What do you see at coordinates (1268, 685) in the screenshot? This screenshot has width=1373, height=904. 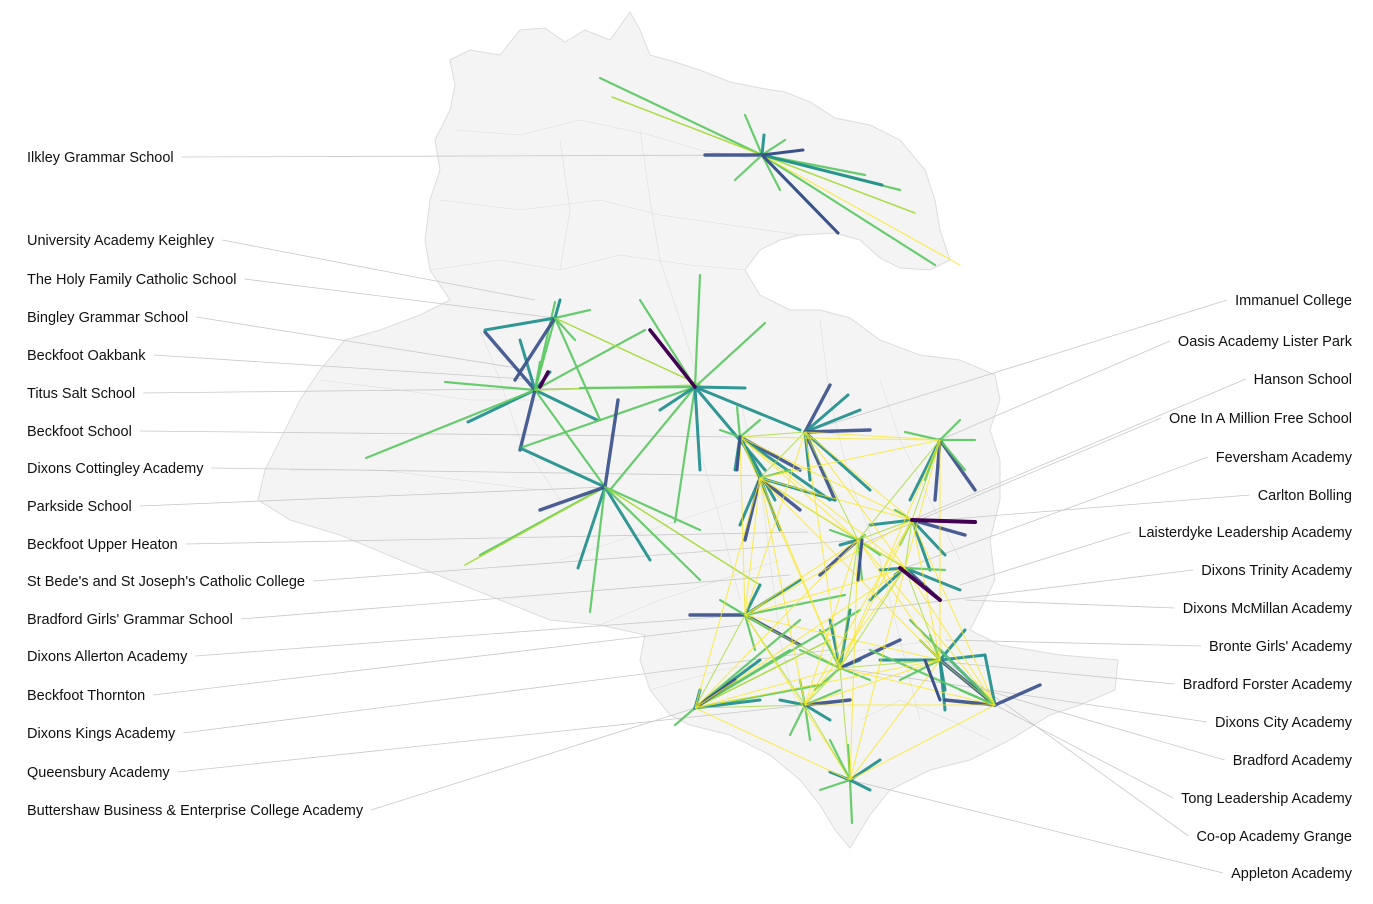 I see `label-bradford-forster-academy: Bradford Forster Academy` at bounding box center [1268, 685].